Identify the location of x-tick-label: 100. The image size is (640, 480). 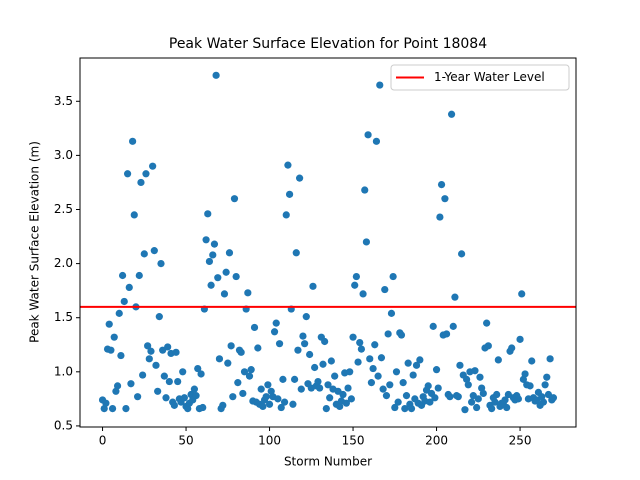
(269, 441).